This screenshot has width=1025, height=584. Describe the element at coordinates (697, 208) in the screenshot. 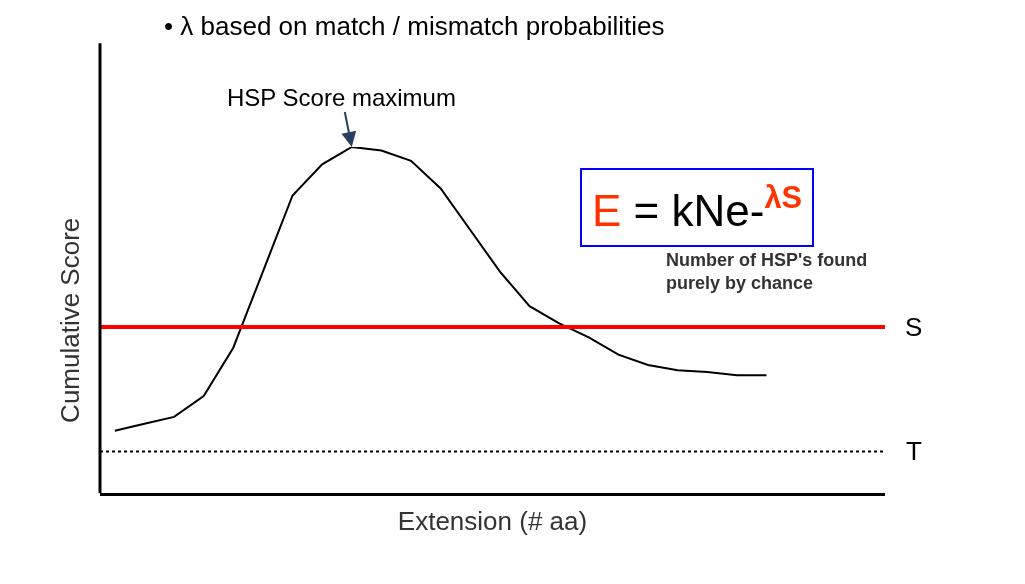

I see `annotation: E = kNe-$^{λS}$` at that location.